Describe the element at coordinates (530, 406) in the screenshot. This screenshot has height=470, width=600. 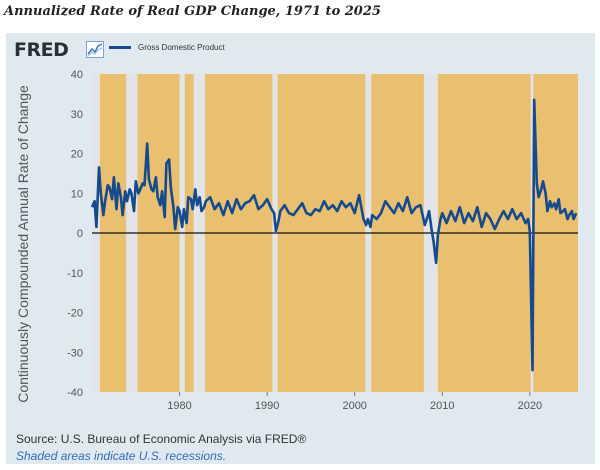
I see `x-tick-label: 2020` at that location.